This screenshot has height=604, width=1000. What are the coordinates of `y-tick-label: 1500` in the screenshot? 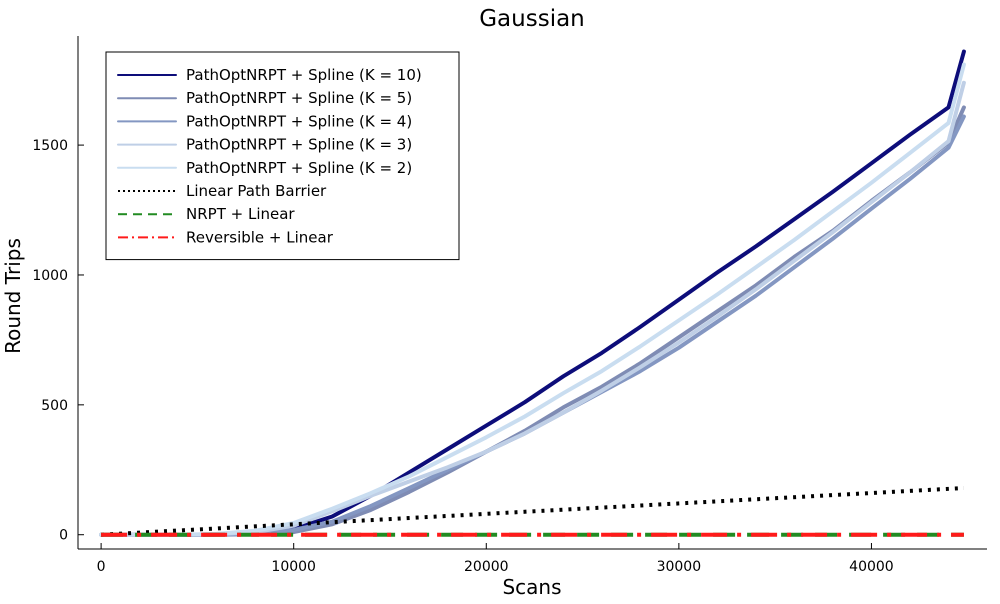 It's located at (50, 146).